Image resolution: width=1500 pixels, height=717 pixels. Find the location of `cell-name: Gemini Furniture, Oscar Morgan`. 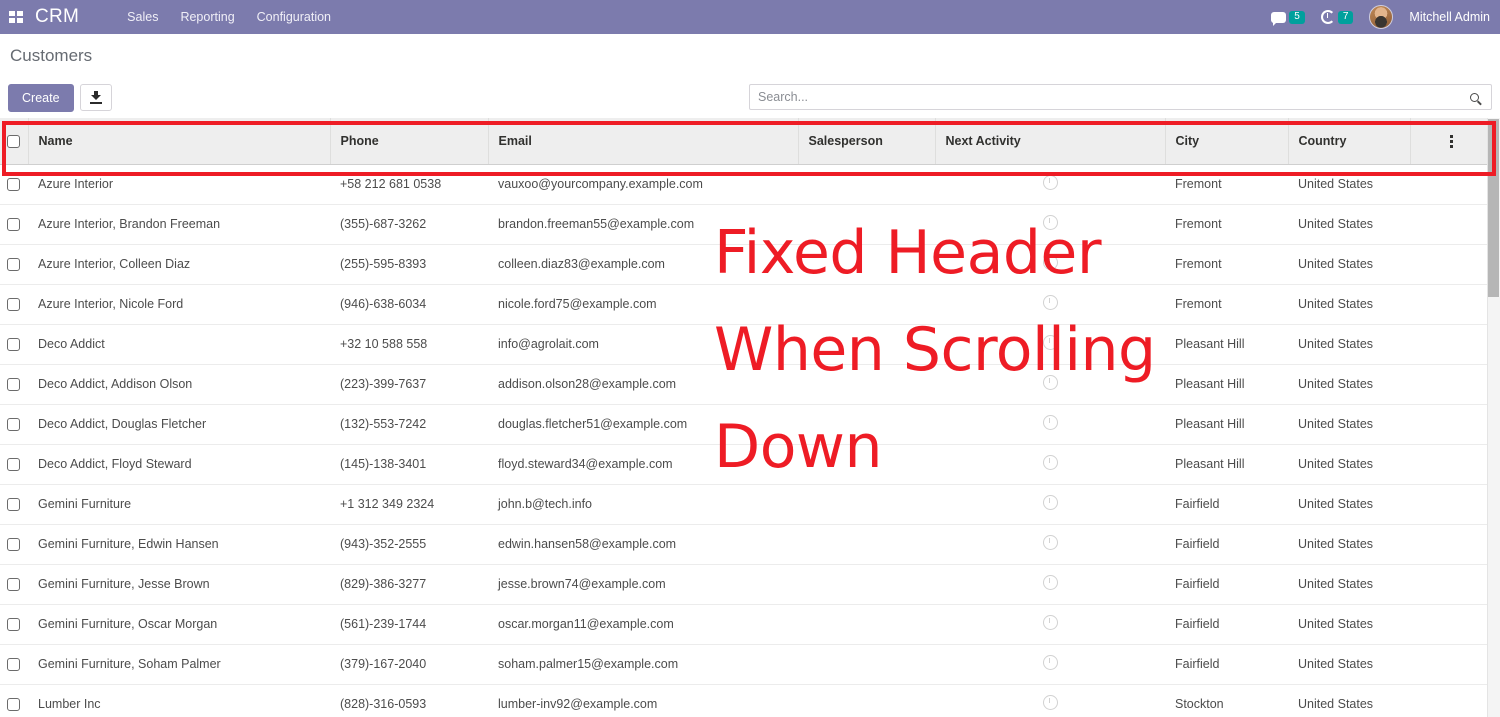

cell-name: Gemini Furniture, Oscar Morgan is located at coordinates (179, 624).